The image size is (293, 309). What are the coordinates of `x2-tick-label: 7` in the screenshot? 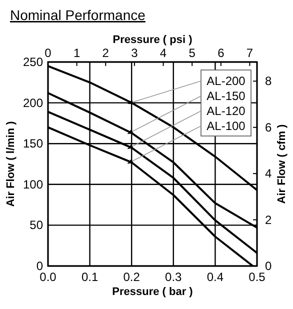 It's located at (250, 53).